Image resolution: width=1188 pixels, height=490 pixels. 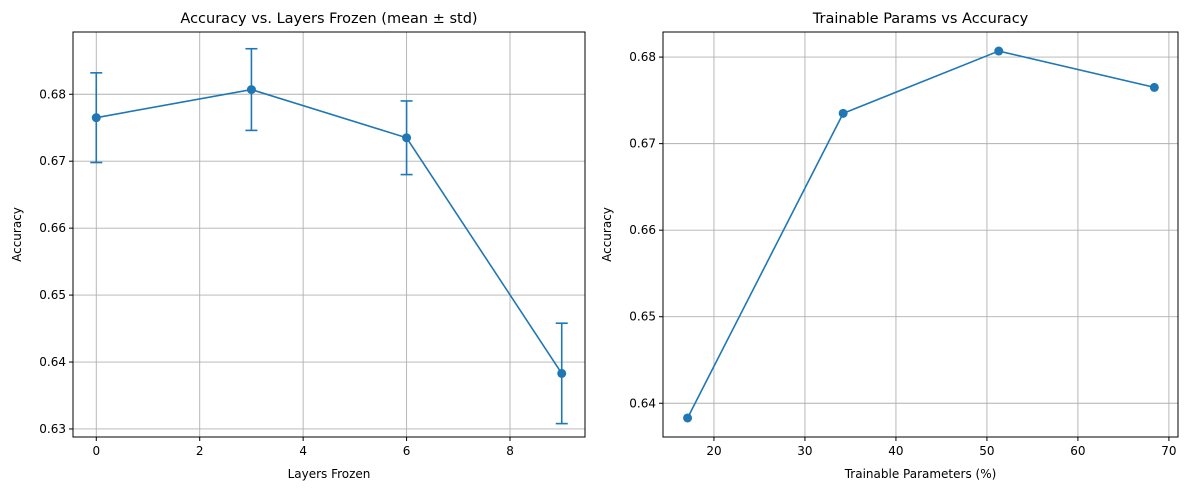 I want to click on chart-title: Accuracy vs. Layers Frozen (mean ± std), so click(x=328, y=19).